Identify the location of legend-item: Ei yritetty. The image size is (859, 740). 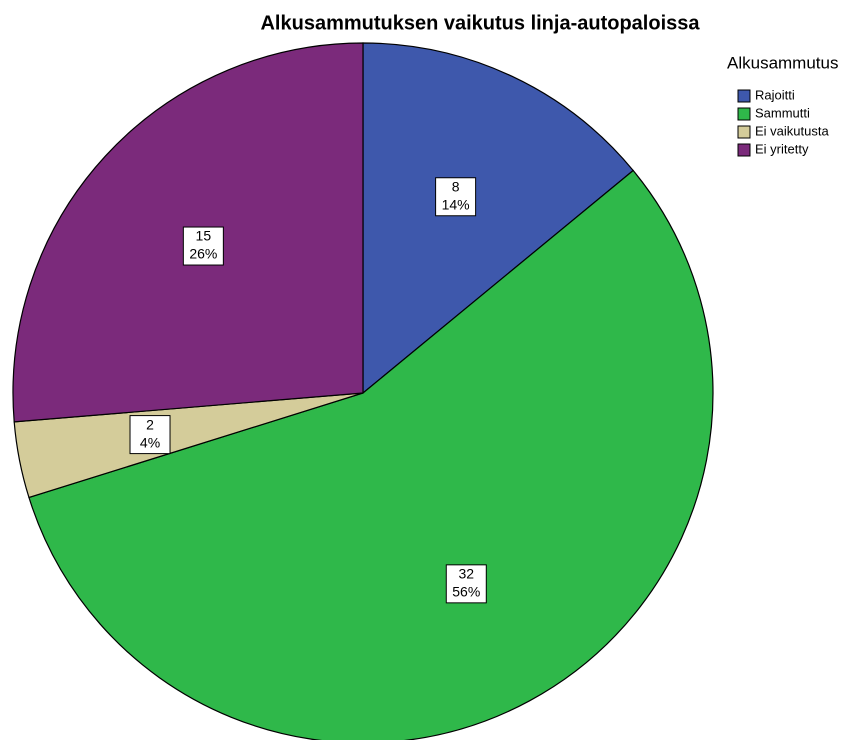
(782, 148).